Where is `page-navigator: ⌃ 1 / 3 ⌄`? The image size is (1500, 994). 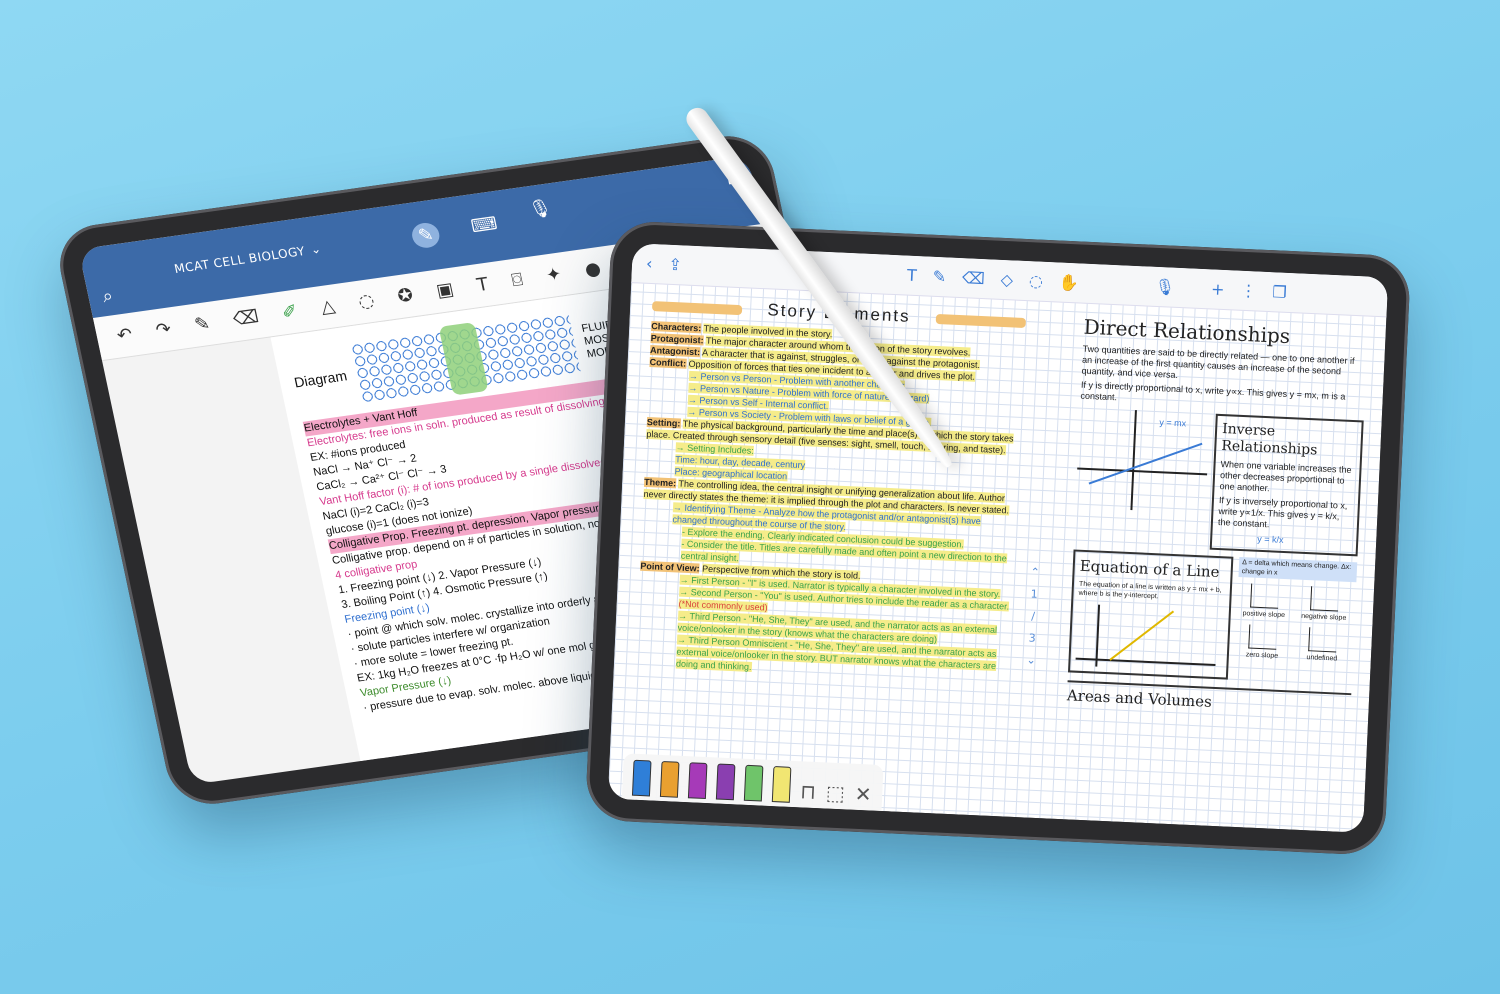
page-navigator: ⌃ 1 / 3 ⌄ is located at coordinates (1033, 617).